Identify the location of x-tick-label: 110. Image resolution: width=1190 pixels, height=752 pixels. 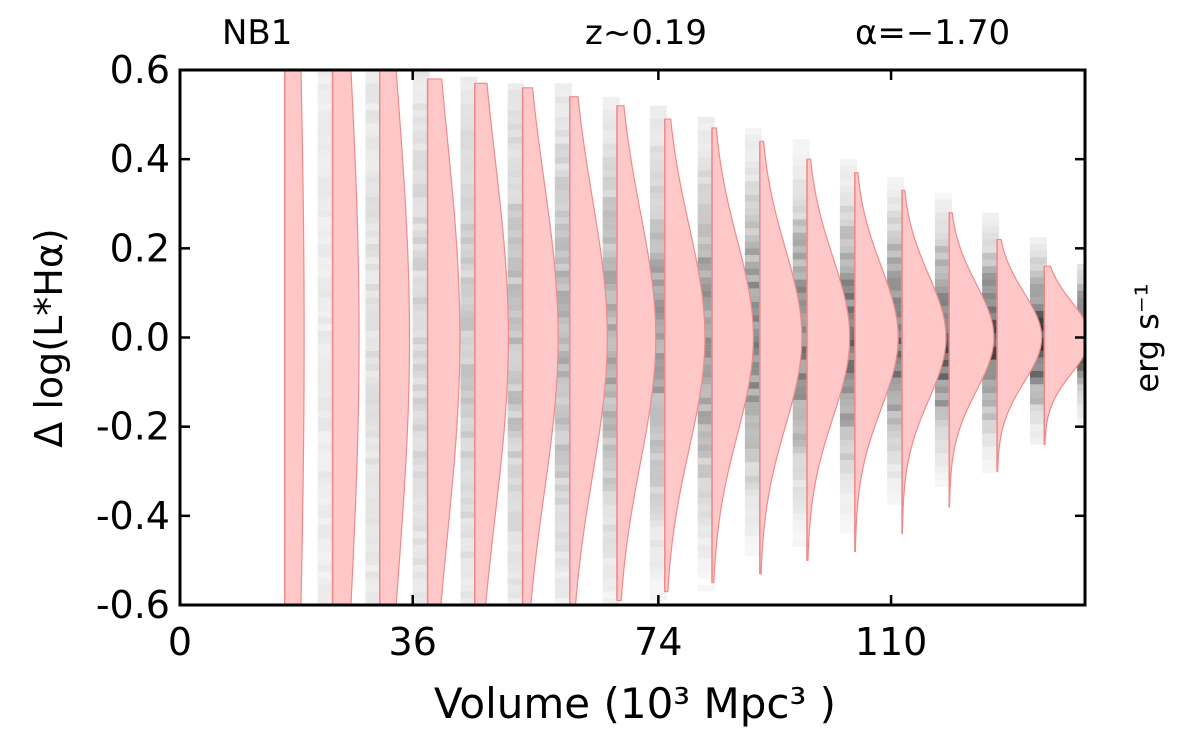
(891, 642).